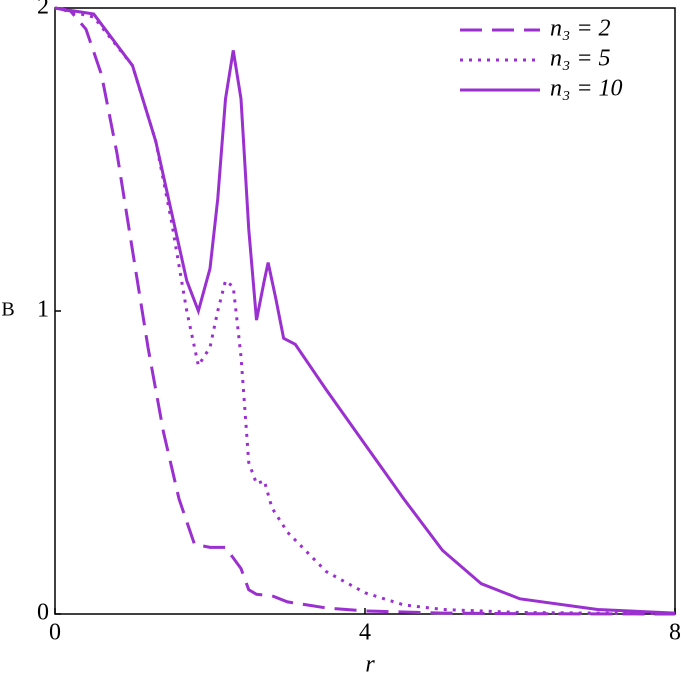 This screenshot has width=685, height=681. What do you see at coordinates (7, 310) in the screenshot?
I see `y-axis-label: B` at bounding box center [7, 310].